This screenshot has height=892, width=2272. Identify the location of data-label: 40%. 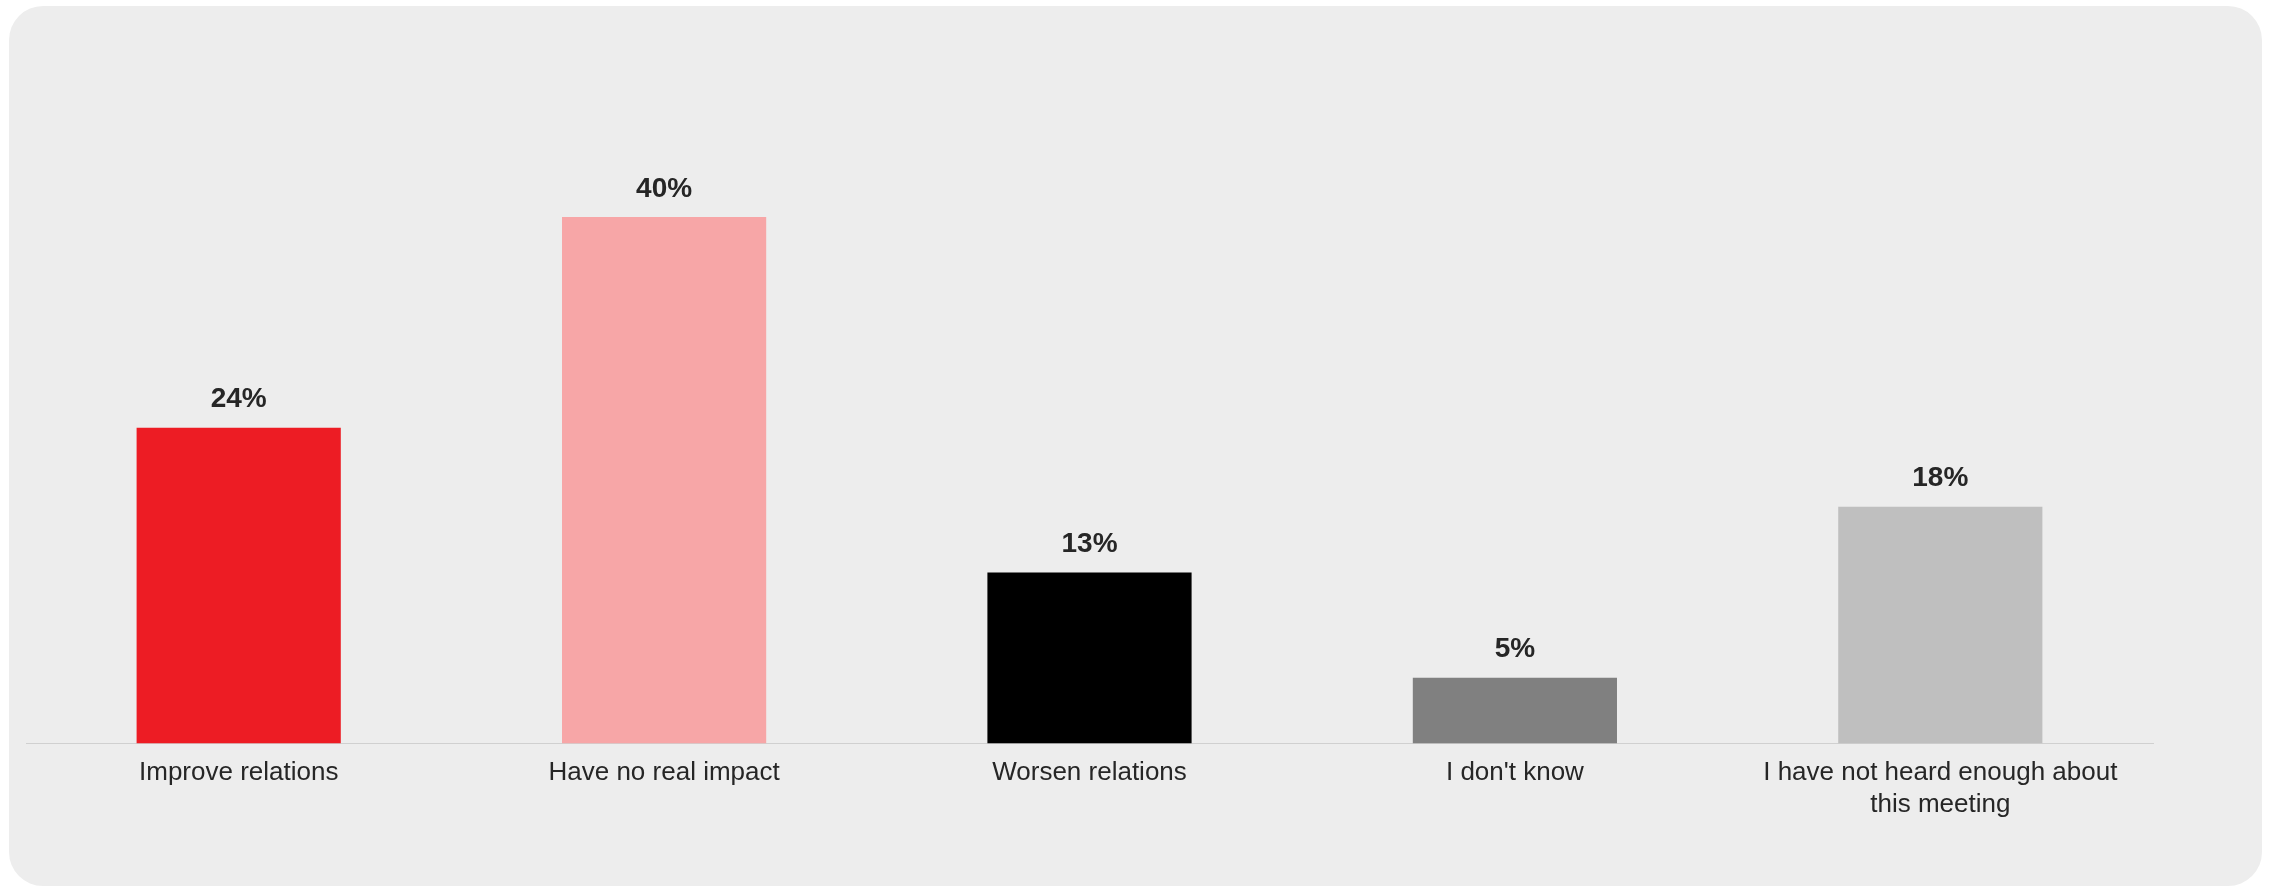
(664, 187).